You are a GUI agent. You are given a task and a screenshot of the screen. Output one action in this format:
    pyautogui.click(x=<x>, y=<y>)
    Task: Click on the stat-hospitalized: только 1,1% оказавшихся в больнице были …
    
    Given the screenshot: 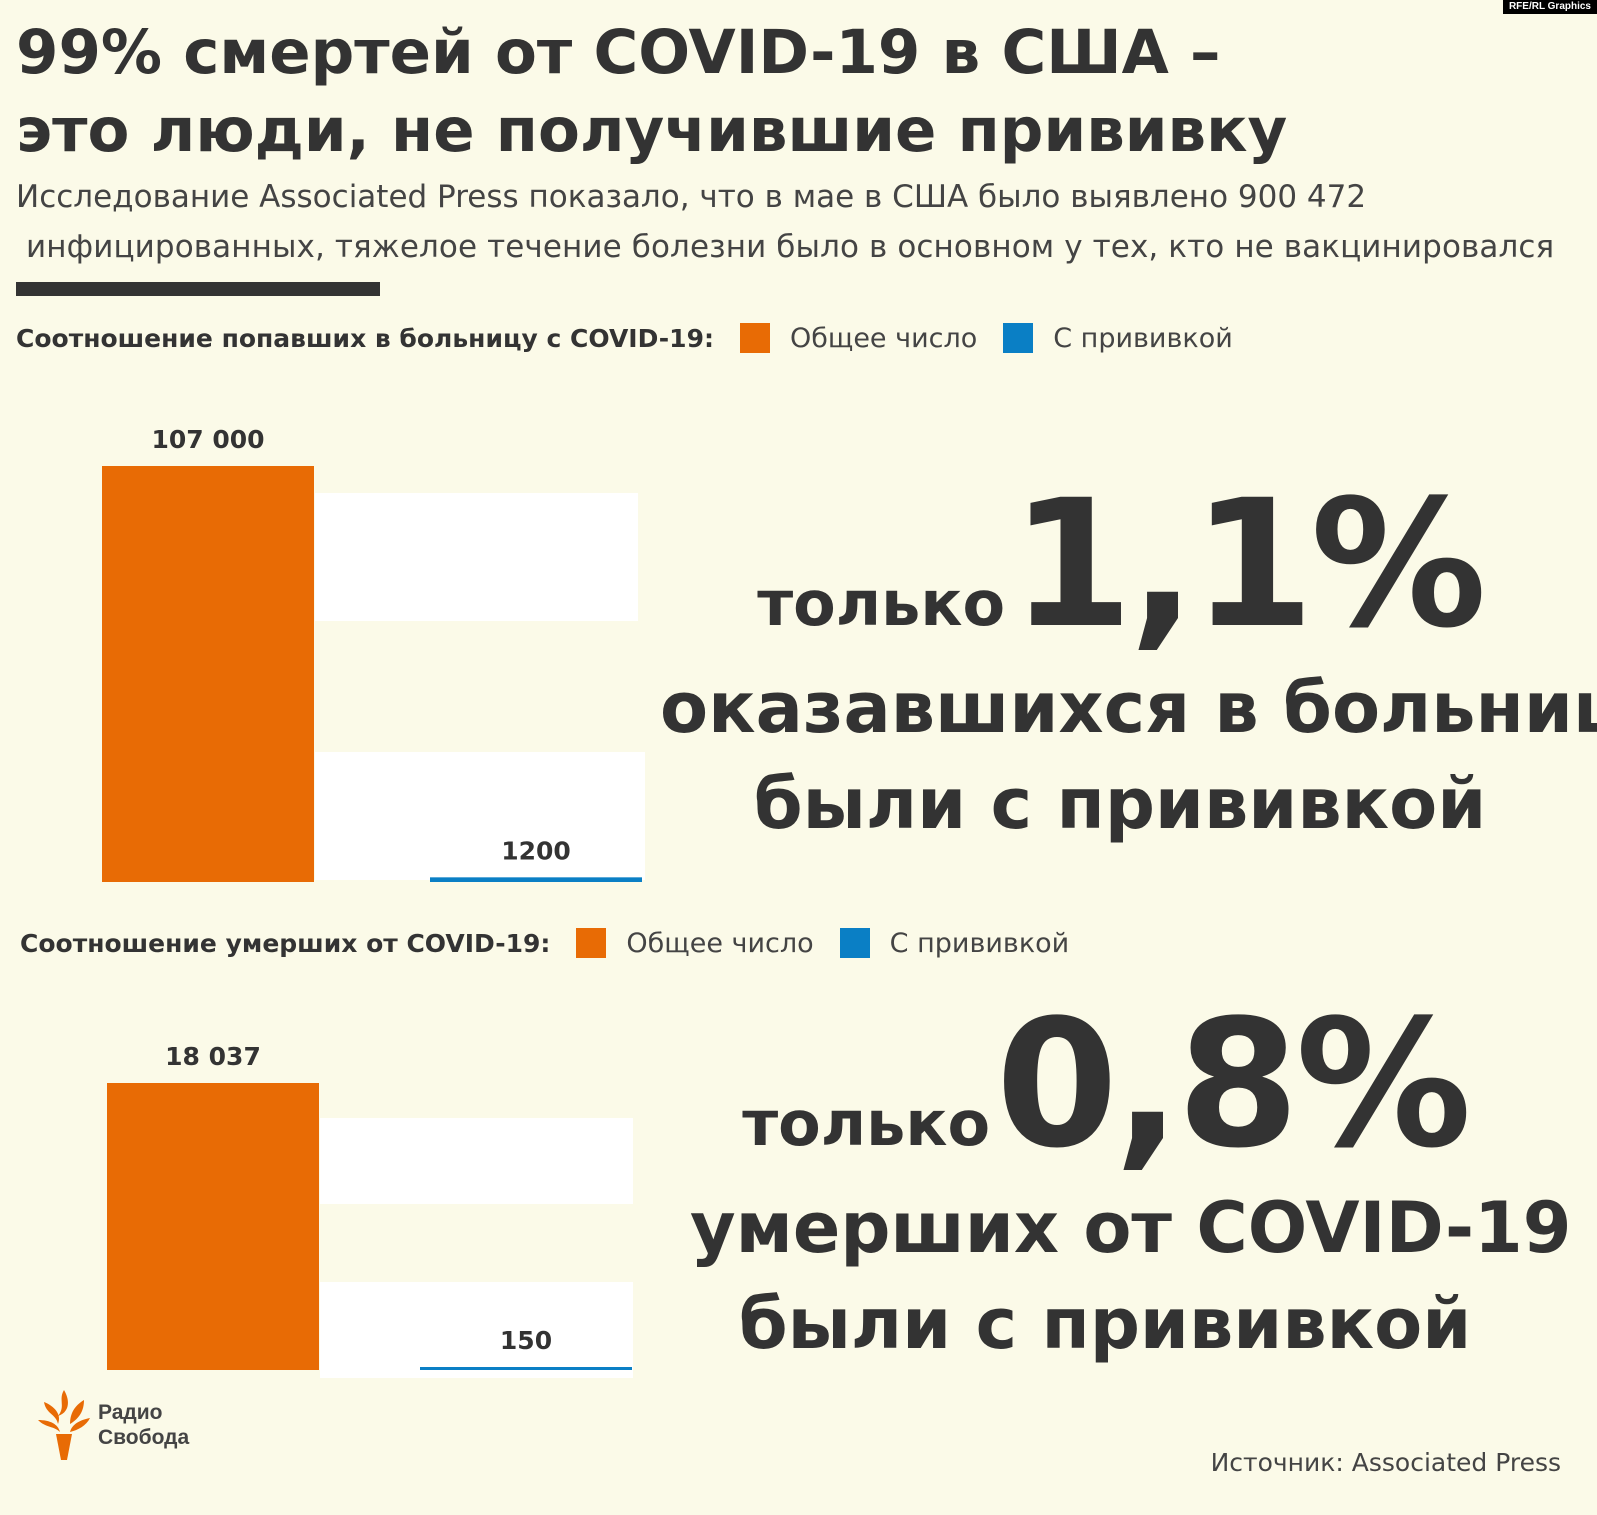 What is the action you would take?
    pyautogui.click(x=1128, y=661)
    